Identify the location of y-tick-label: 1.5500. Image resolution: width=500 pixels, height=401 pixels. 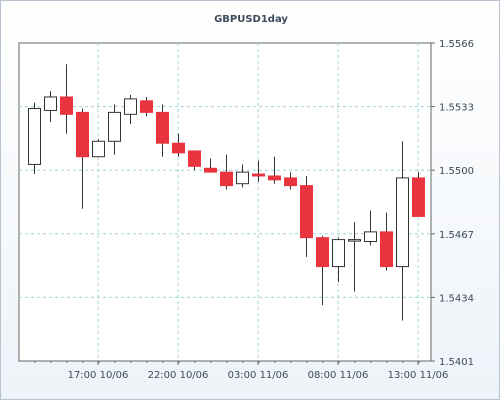
(456, 171).